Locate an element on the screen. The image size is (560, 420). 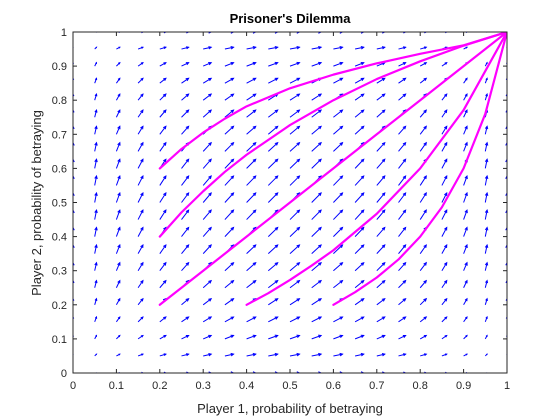
y-axis-label: Player 2, probability of betraying is located at coordinates (36, 203).